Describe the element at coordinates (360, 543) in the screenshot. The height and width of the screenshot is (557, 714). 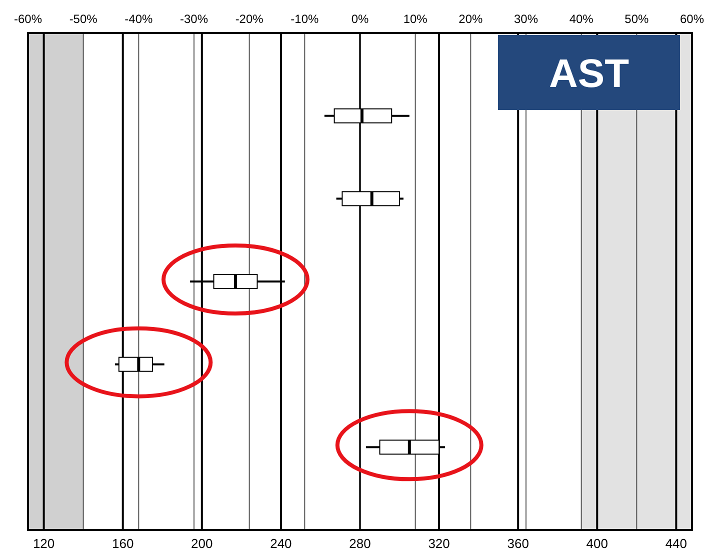
I see `x-tick-label: 280` at that location.